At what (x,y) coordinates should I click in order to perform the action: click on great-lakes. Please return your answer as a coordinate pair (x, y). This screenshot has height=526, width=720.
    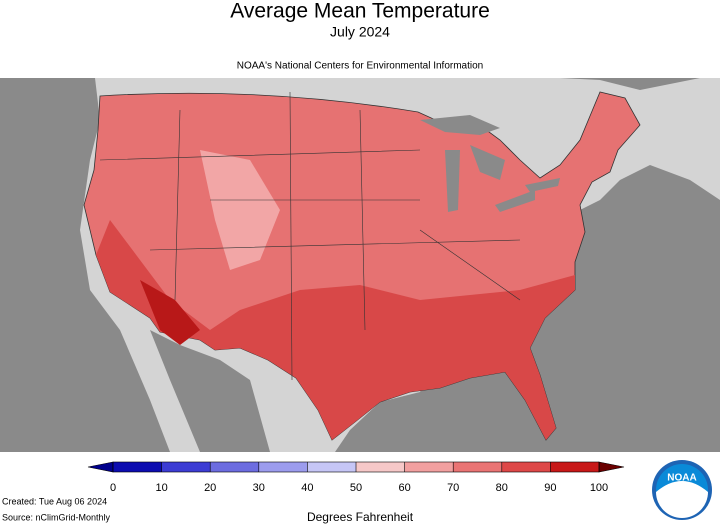
    Looking at the image, I should click on (490, 163).